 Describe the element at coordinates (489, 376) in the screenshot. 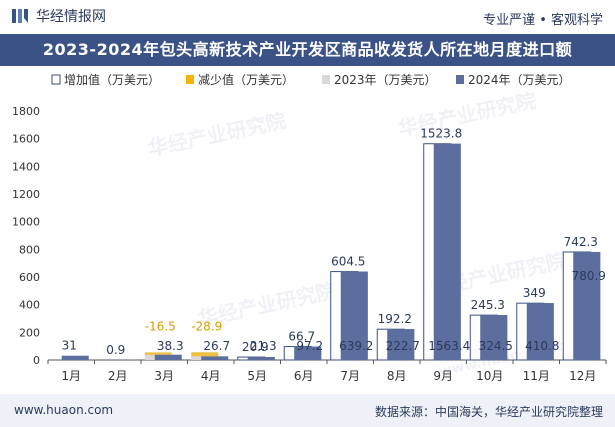

I see `x-tick-label: 10月` at that location.